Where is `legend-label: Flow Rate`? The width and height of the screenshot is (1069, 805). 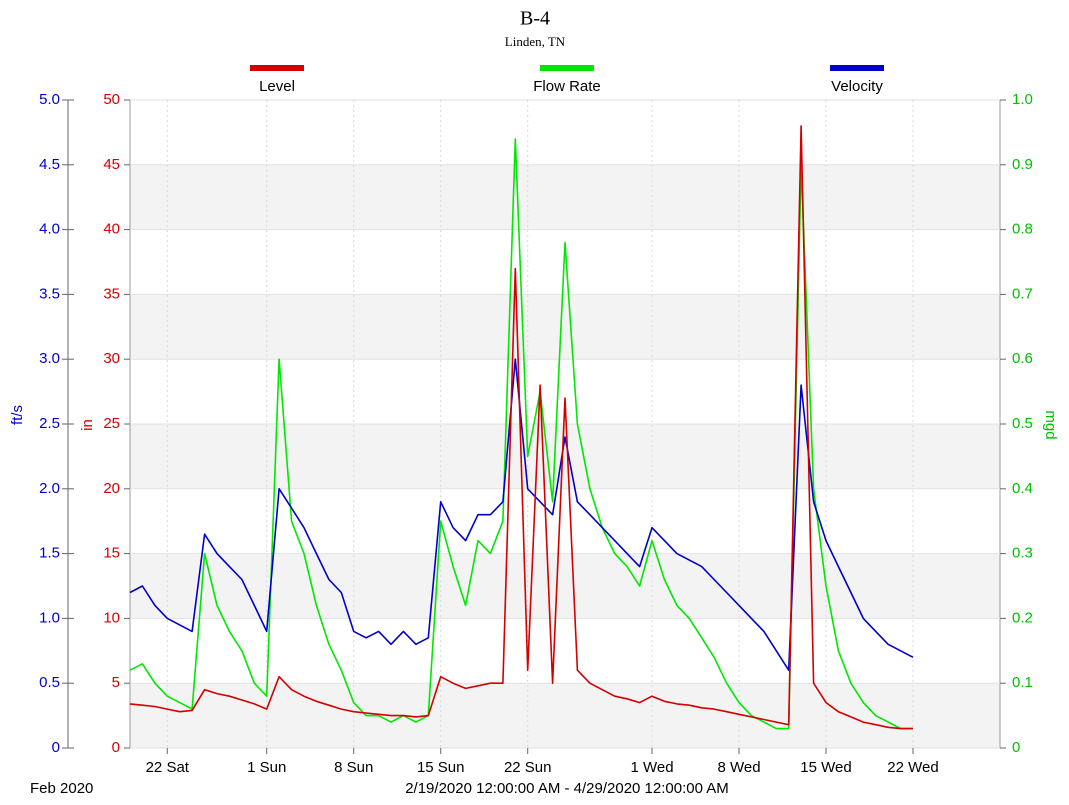
legend-label: Flow Rate is located at coordinates (567, 86).